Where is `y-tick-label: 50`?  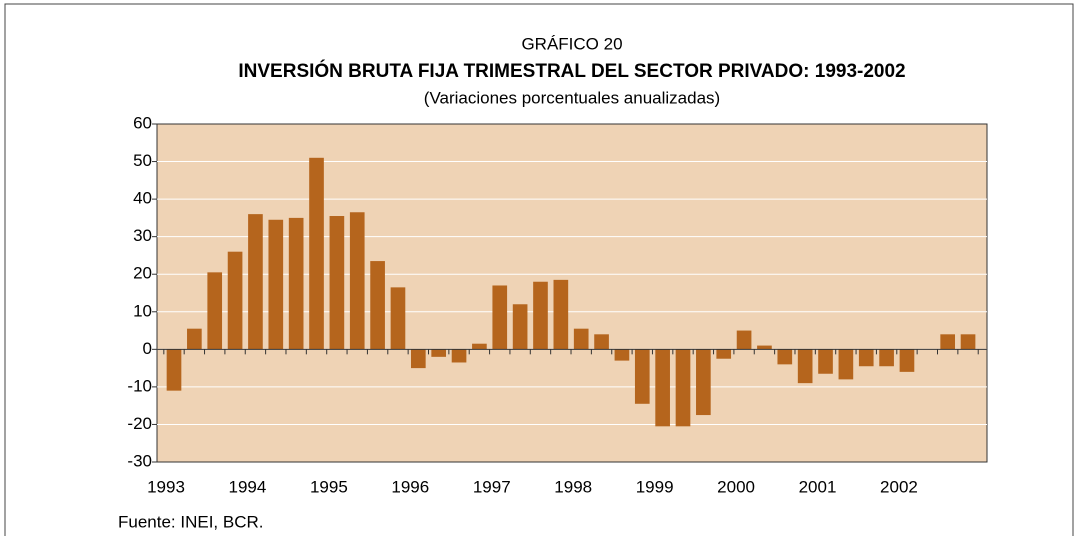 y-tick-label: 50 is located at coordinates (142, 160).